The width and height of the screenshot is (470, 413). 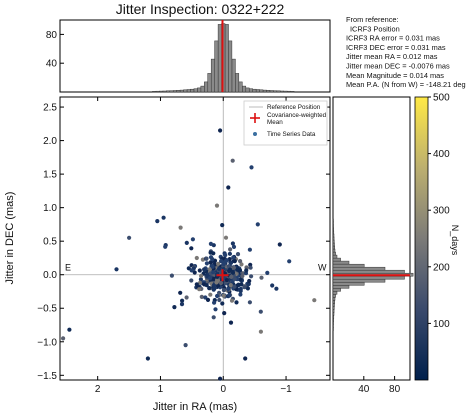 I want to click on top-histogram-frame, so click(x=195, y=56).